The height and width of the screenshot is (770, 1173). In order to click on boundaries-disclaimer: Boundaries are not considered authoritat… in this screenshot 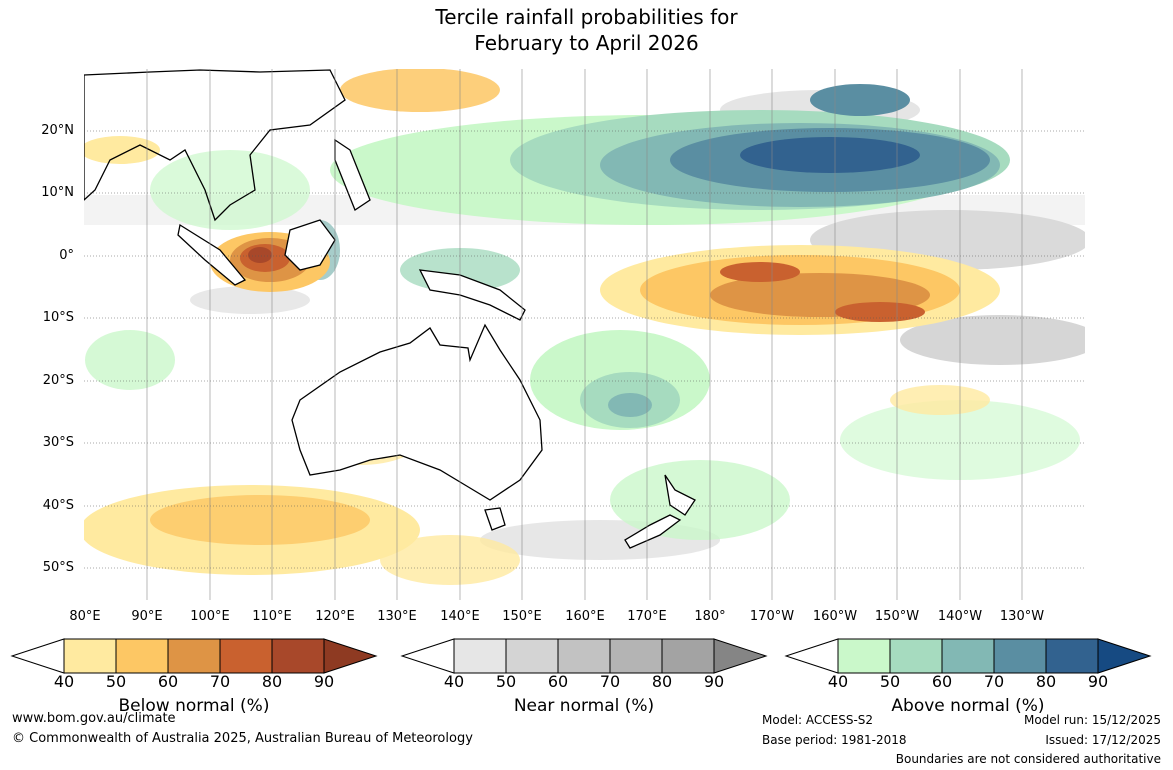, I will do `click(1028, 759)`.